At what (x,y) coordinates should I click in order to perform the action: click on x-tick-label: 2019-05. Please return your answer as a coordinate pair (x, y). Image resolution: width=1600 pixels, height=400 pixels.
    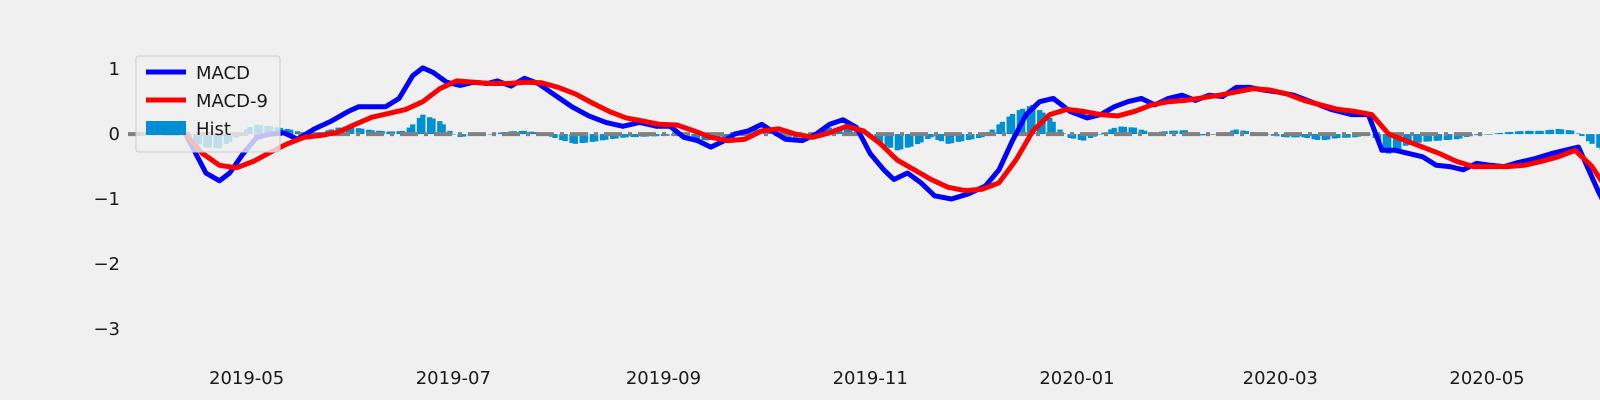
    Looking at the image, I should click on (246, 378).